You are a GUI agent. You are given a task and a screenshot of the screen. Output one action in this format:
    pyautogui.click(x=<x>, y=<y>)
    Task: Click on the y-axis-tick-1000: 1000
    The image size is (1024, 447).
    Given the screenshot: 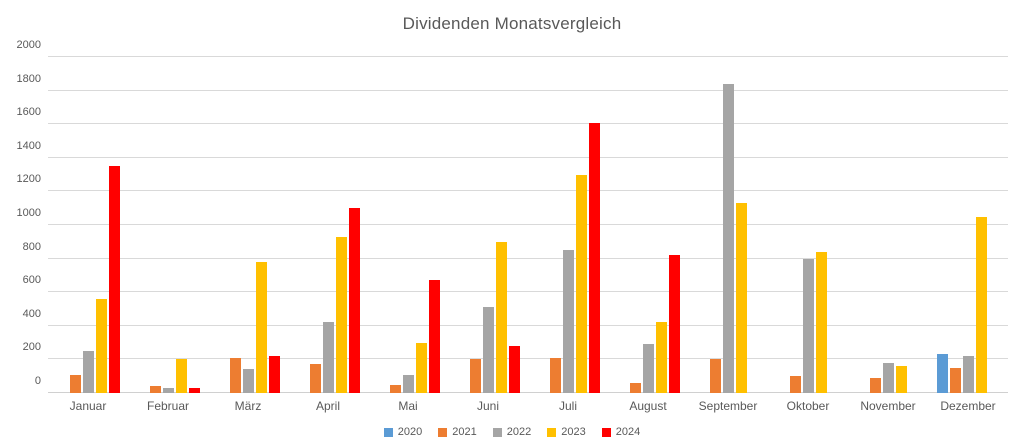 What is the action you would take?
    pyautogui.click(x=28, y=213)
    